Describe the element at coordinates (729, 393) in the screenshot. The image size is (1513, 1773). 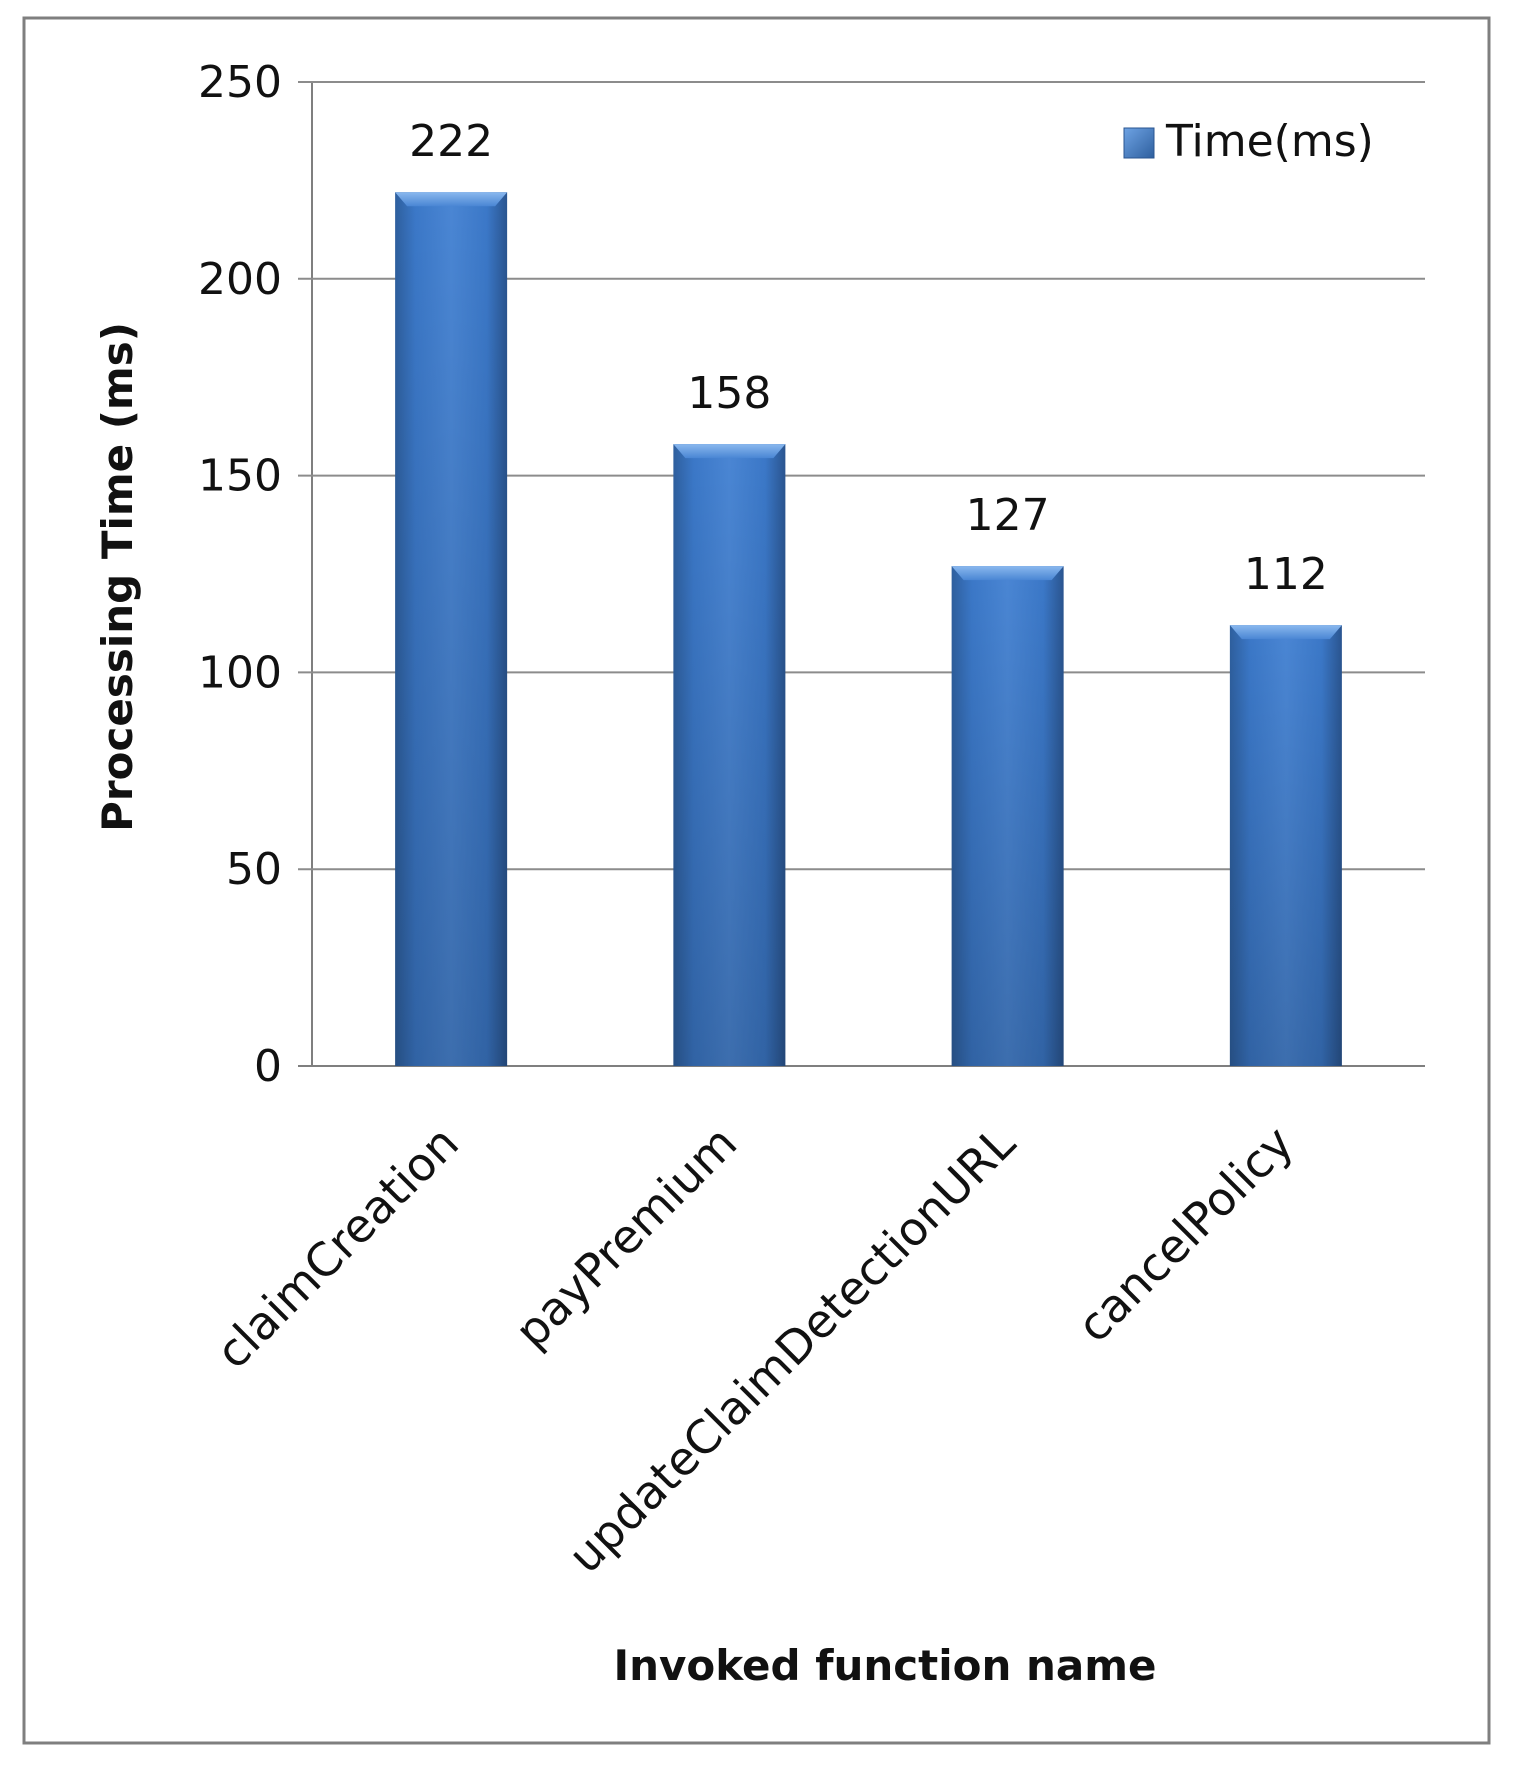
I see `data-label: 158` at that location.